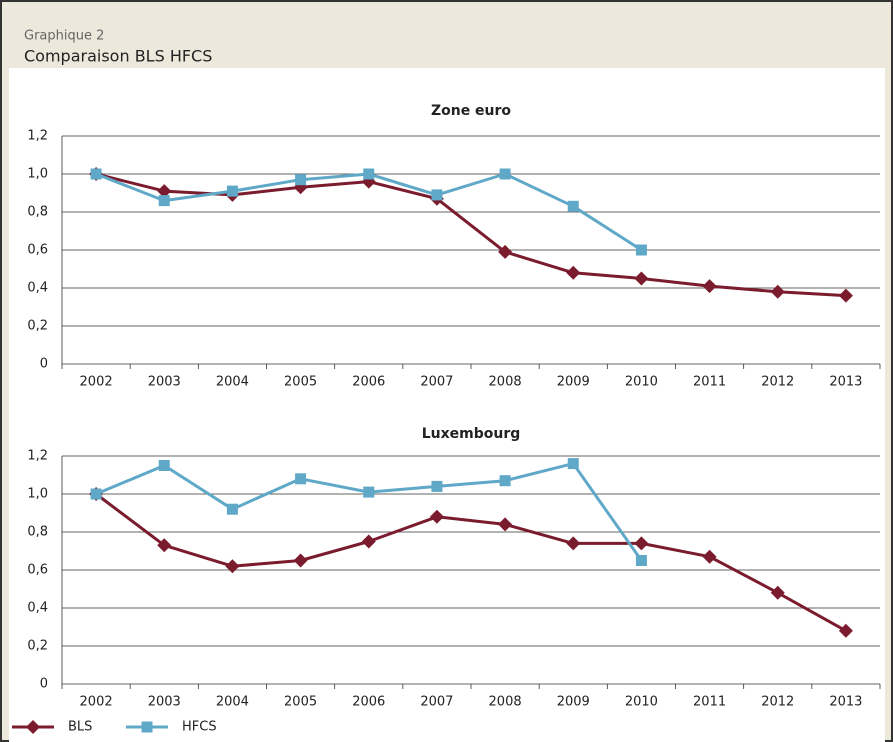 Image resolution: width=893 pixels, height=742 pixels. Describe the element at coordinates (199, 727) in the screenshot. I see `legend-label: HFCS` at that location.